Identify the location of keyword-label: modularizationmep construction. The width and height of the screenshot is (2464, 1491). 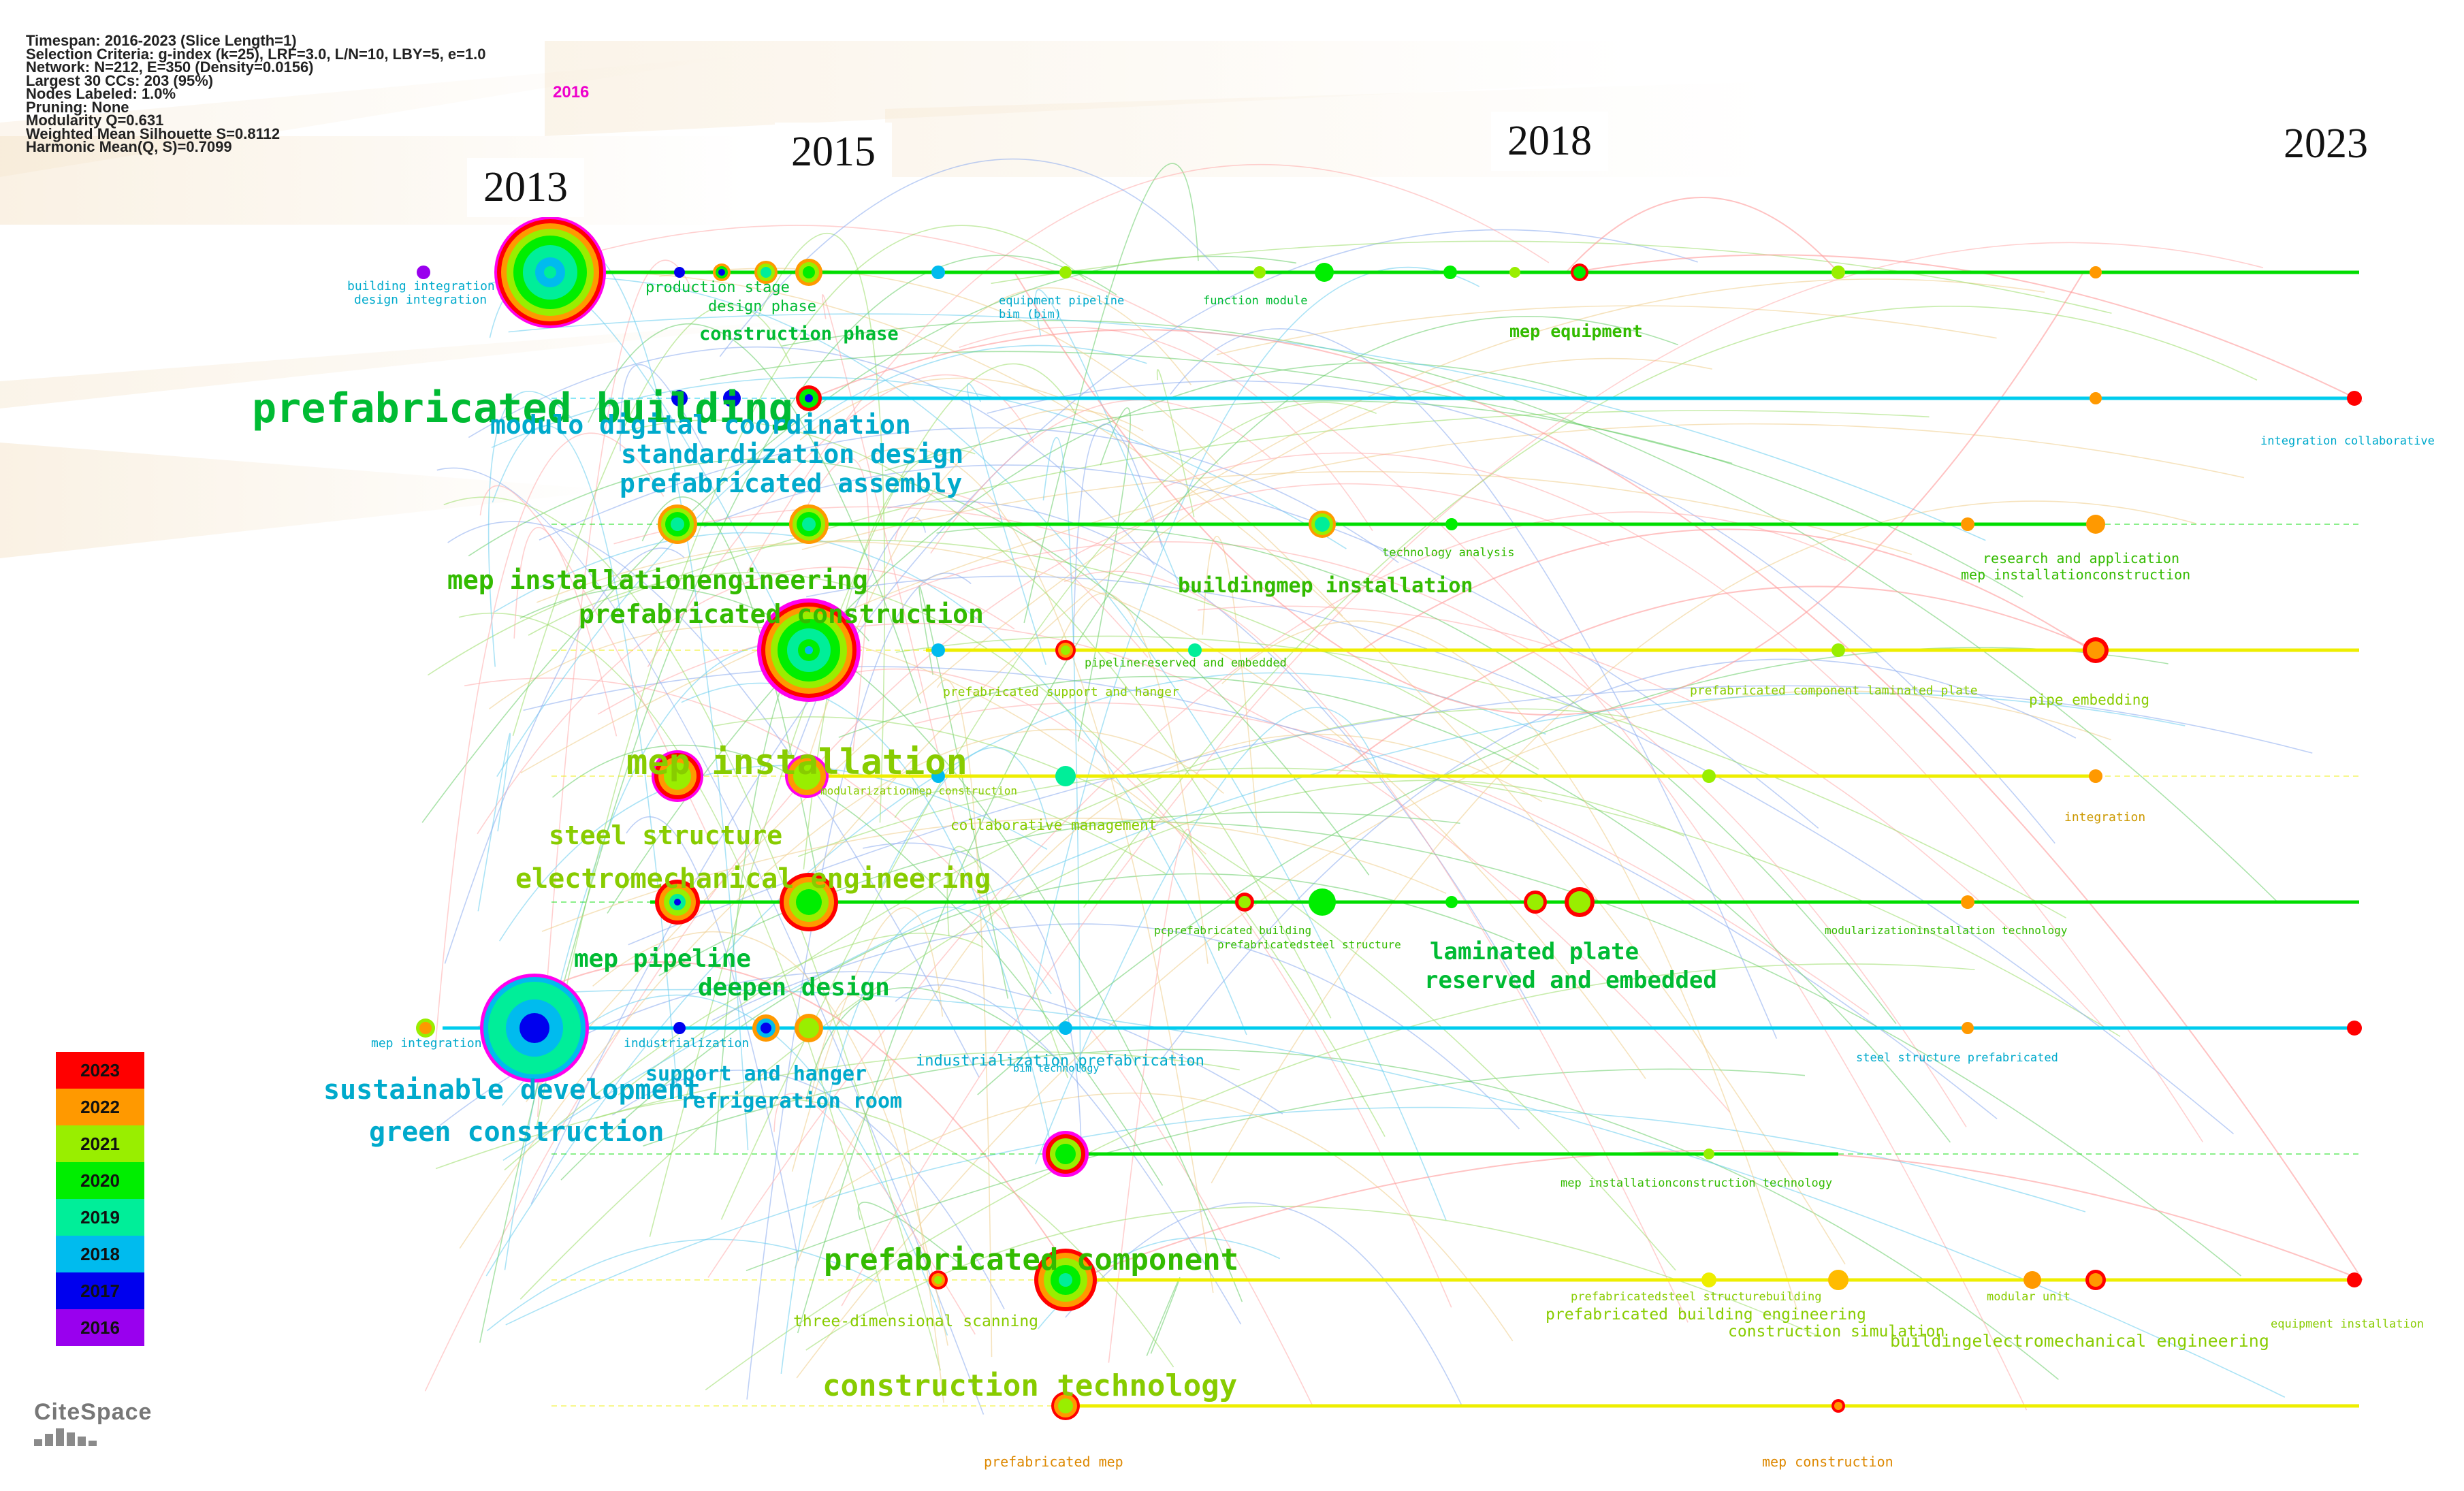
(918, 791).